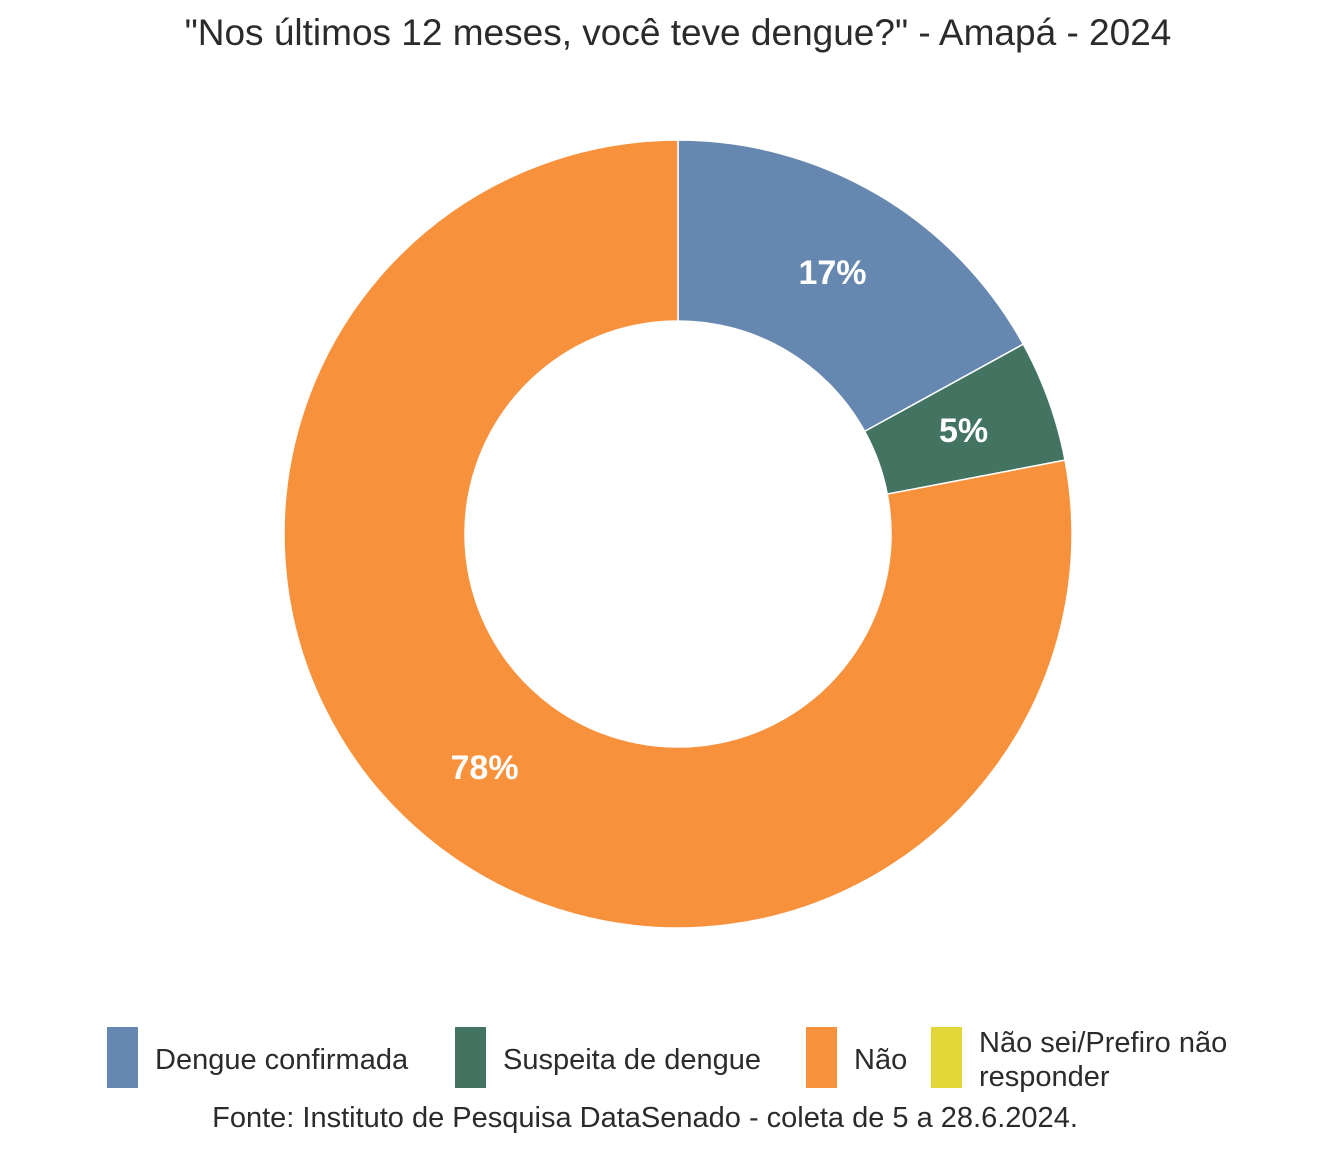 The image size is (1344, 1152). Describe the element at coordinates (881, 1060) in the screenshot. I see `legend-label: Não` at that location.